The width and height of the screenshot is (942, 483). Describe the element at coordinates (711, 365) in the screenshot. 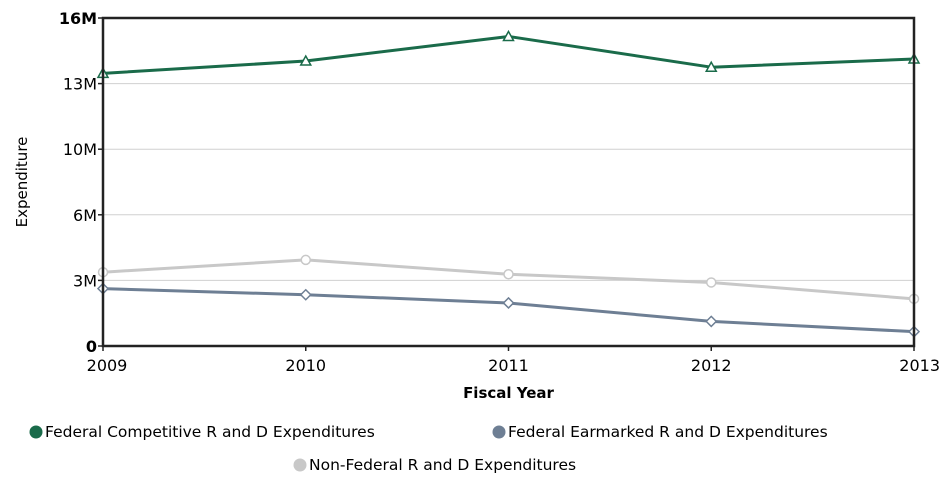

I see `x-tick-label: 2012` at that location.